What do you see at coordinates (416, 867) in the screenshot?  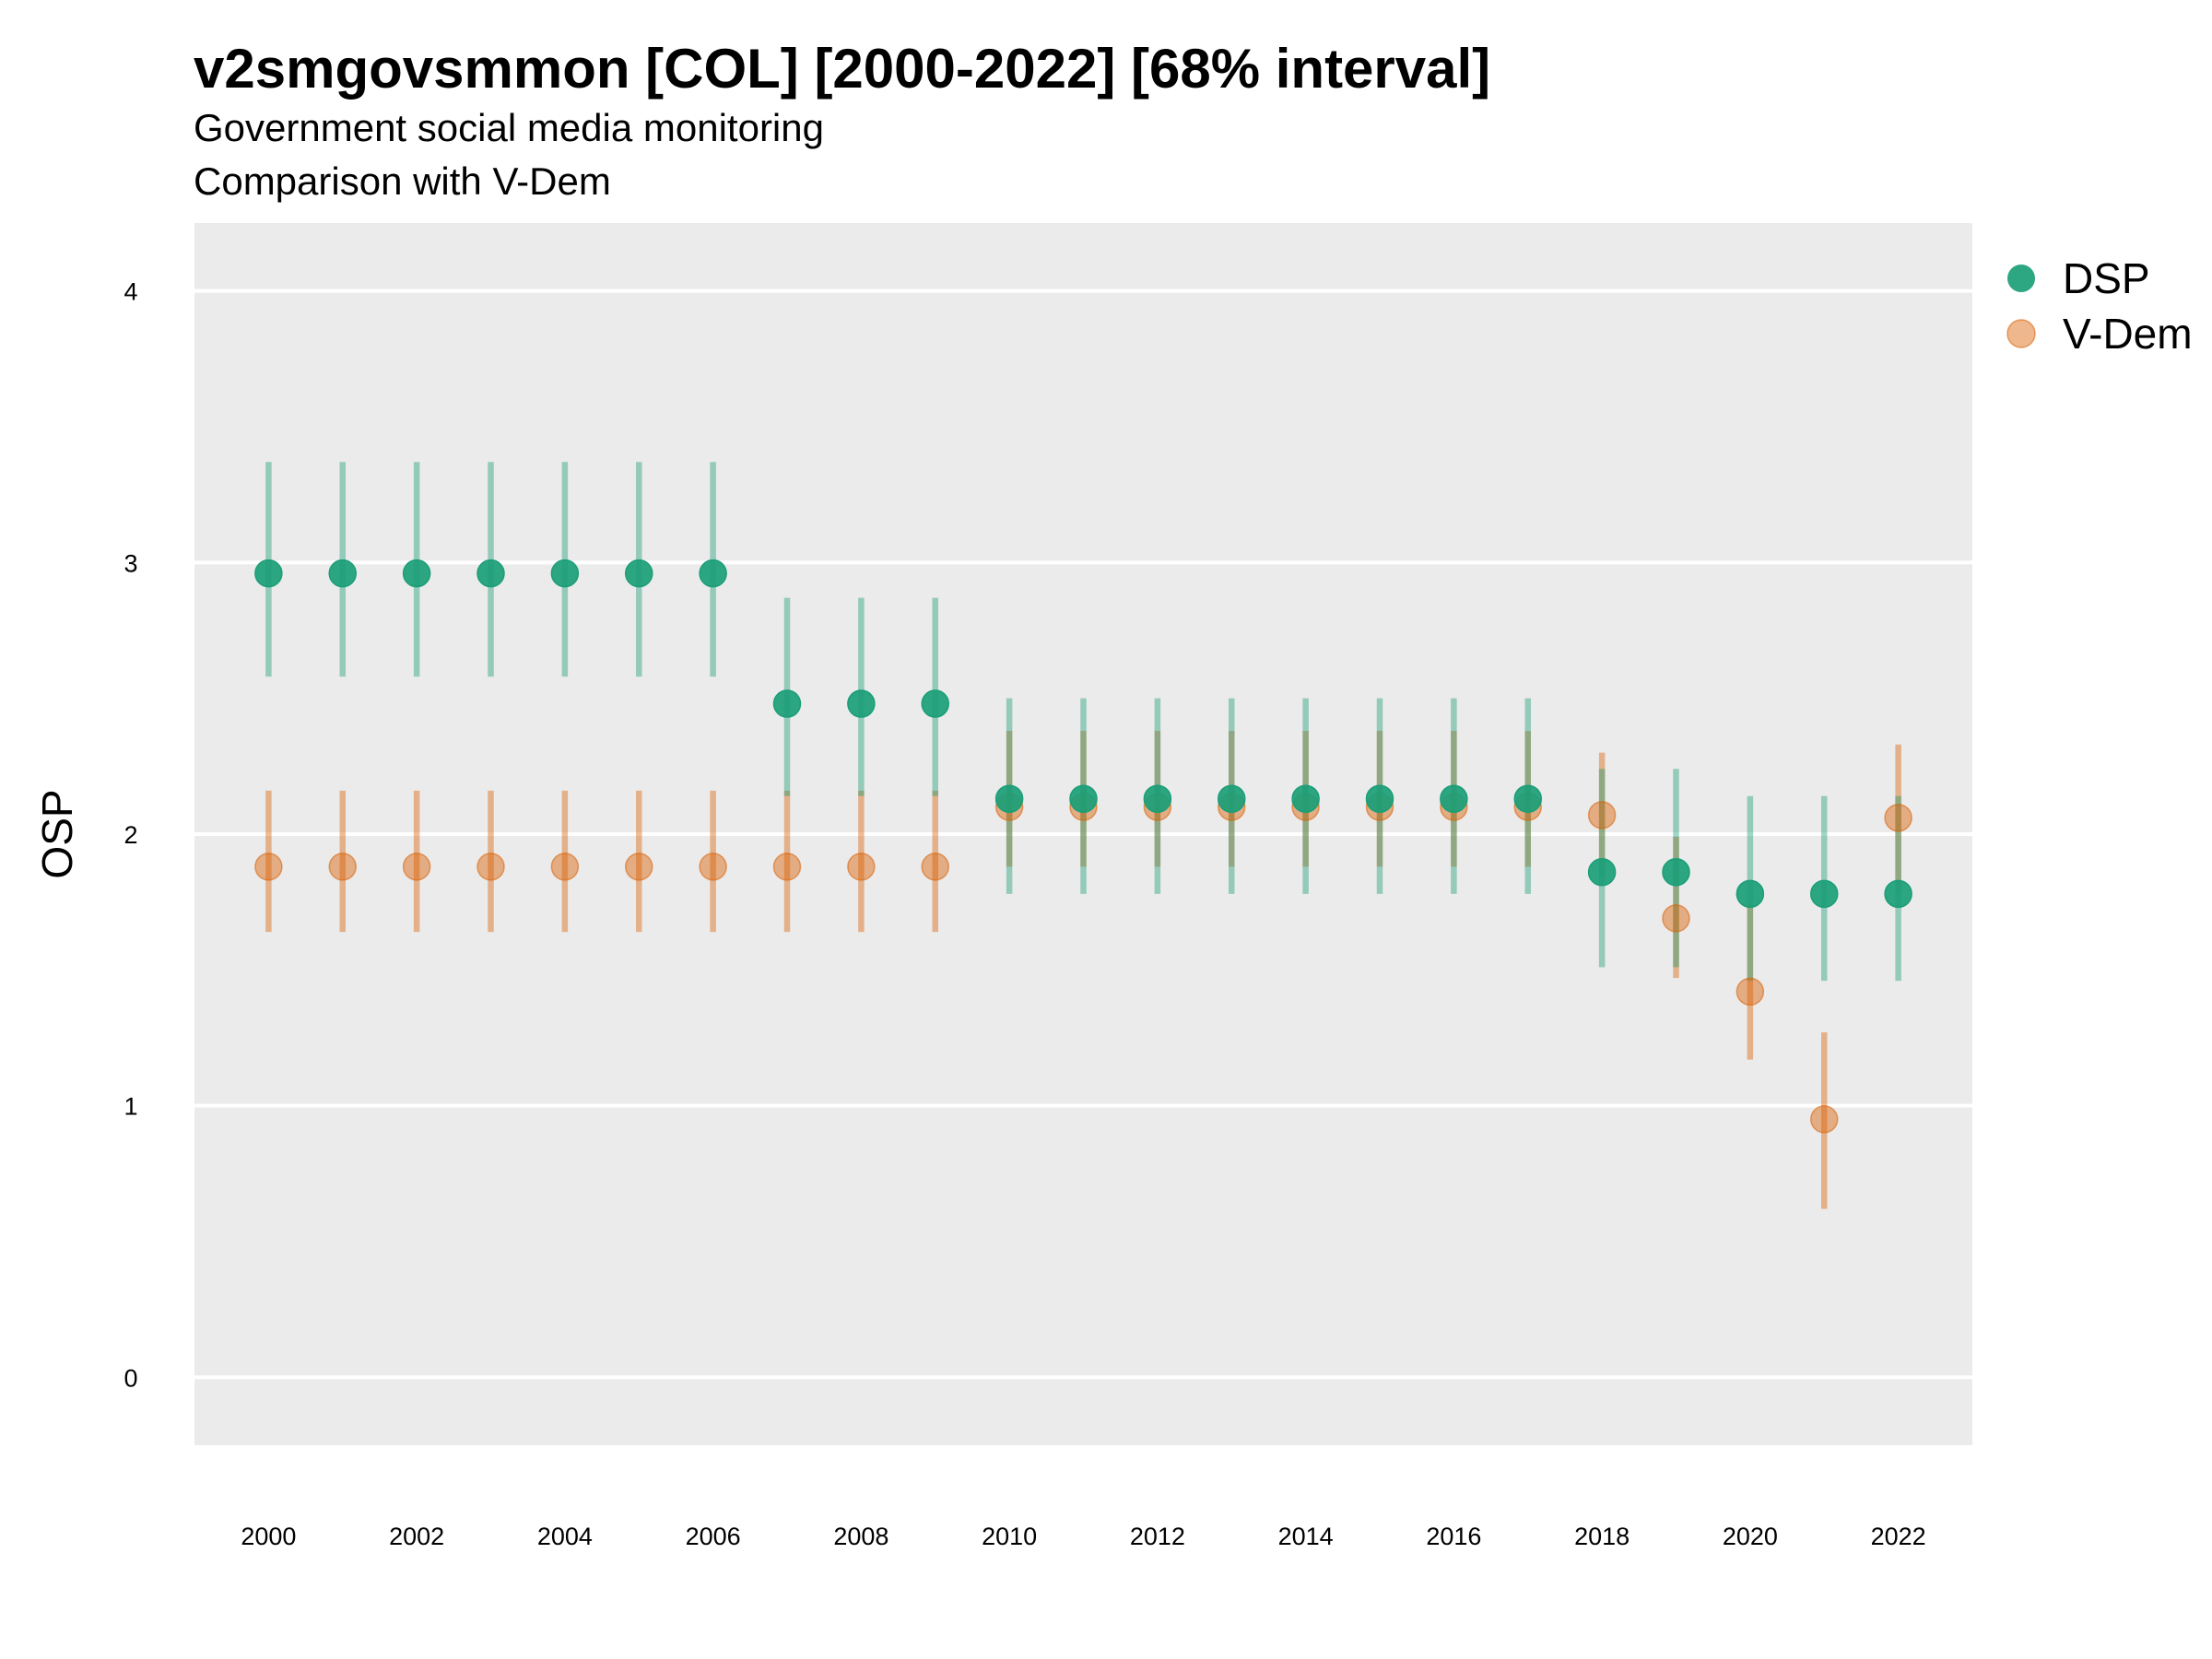 I see `v-dem-point-2002` at bounding box center [416, 867].